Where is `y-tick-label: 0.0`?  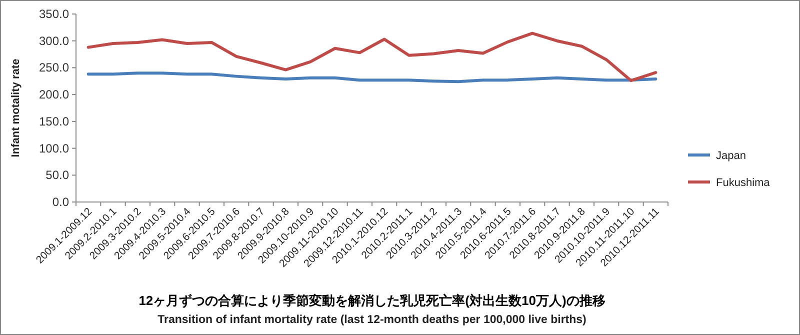 y-tick-label: 0.0 is located at coordinates (61, 202).